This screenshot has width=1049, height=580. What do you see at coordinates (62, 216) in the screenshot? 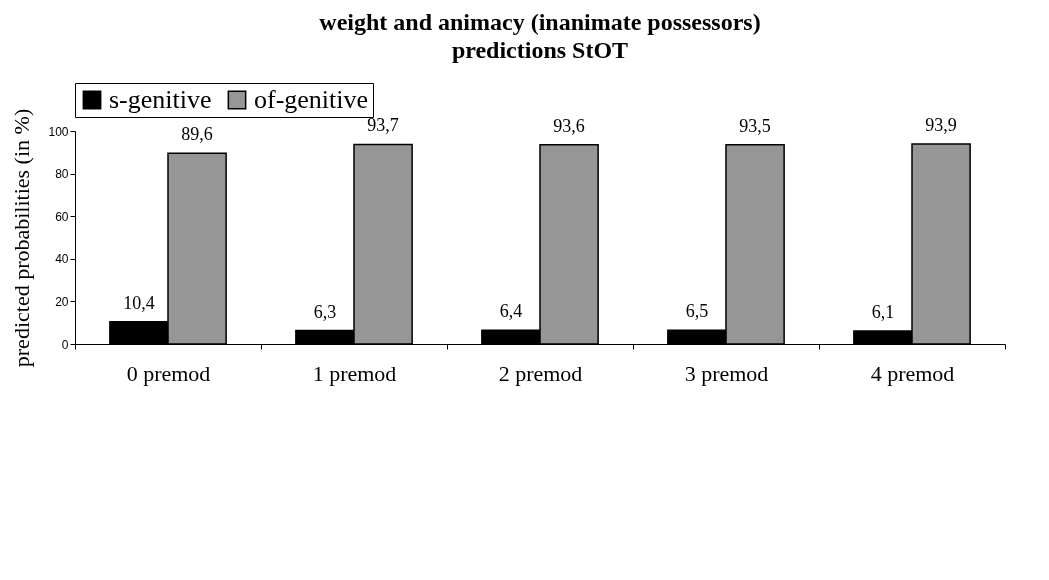
I see `y-tick-label: 60` at bounding box center [62, 216].